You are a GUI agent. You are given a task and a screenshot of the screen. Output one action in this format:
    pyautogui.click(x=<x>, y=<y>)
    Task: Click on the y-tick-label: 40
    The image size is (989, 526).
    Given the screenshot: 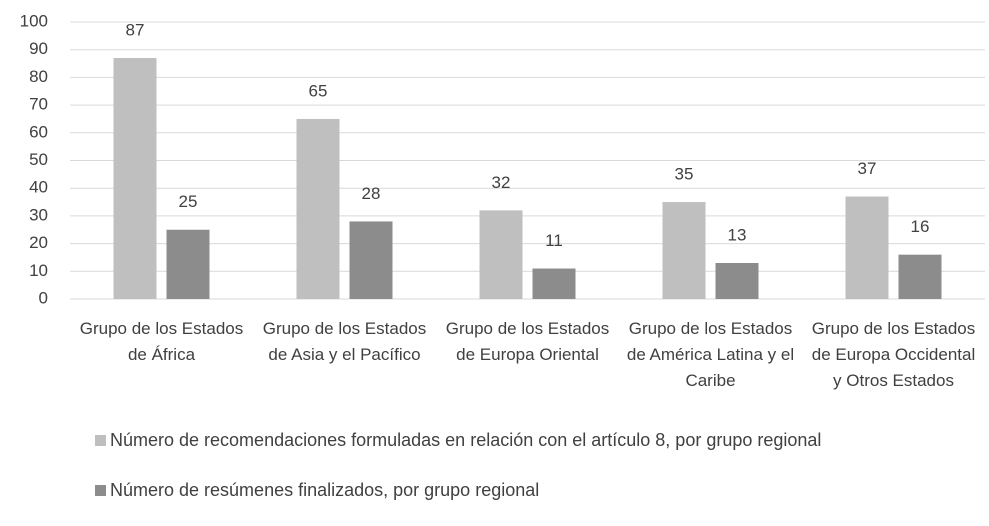 What is the action you would take?
    pyautogui.click(x=38, y=187)
    